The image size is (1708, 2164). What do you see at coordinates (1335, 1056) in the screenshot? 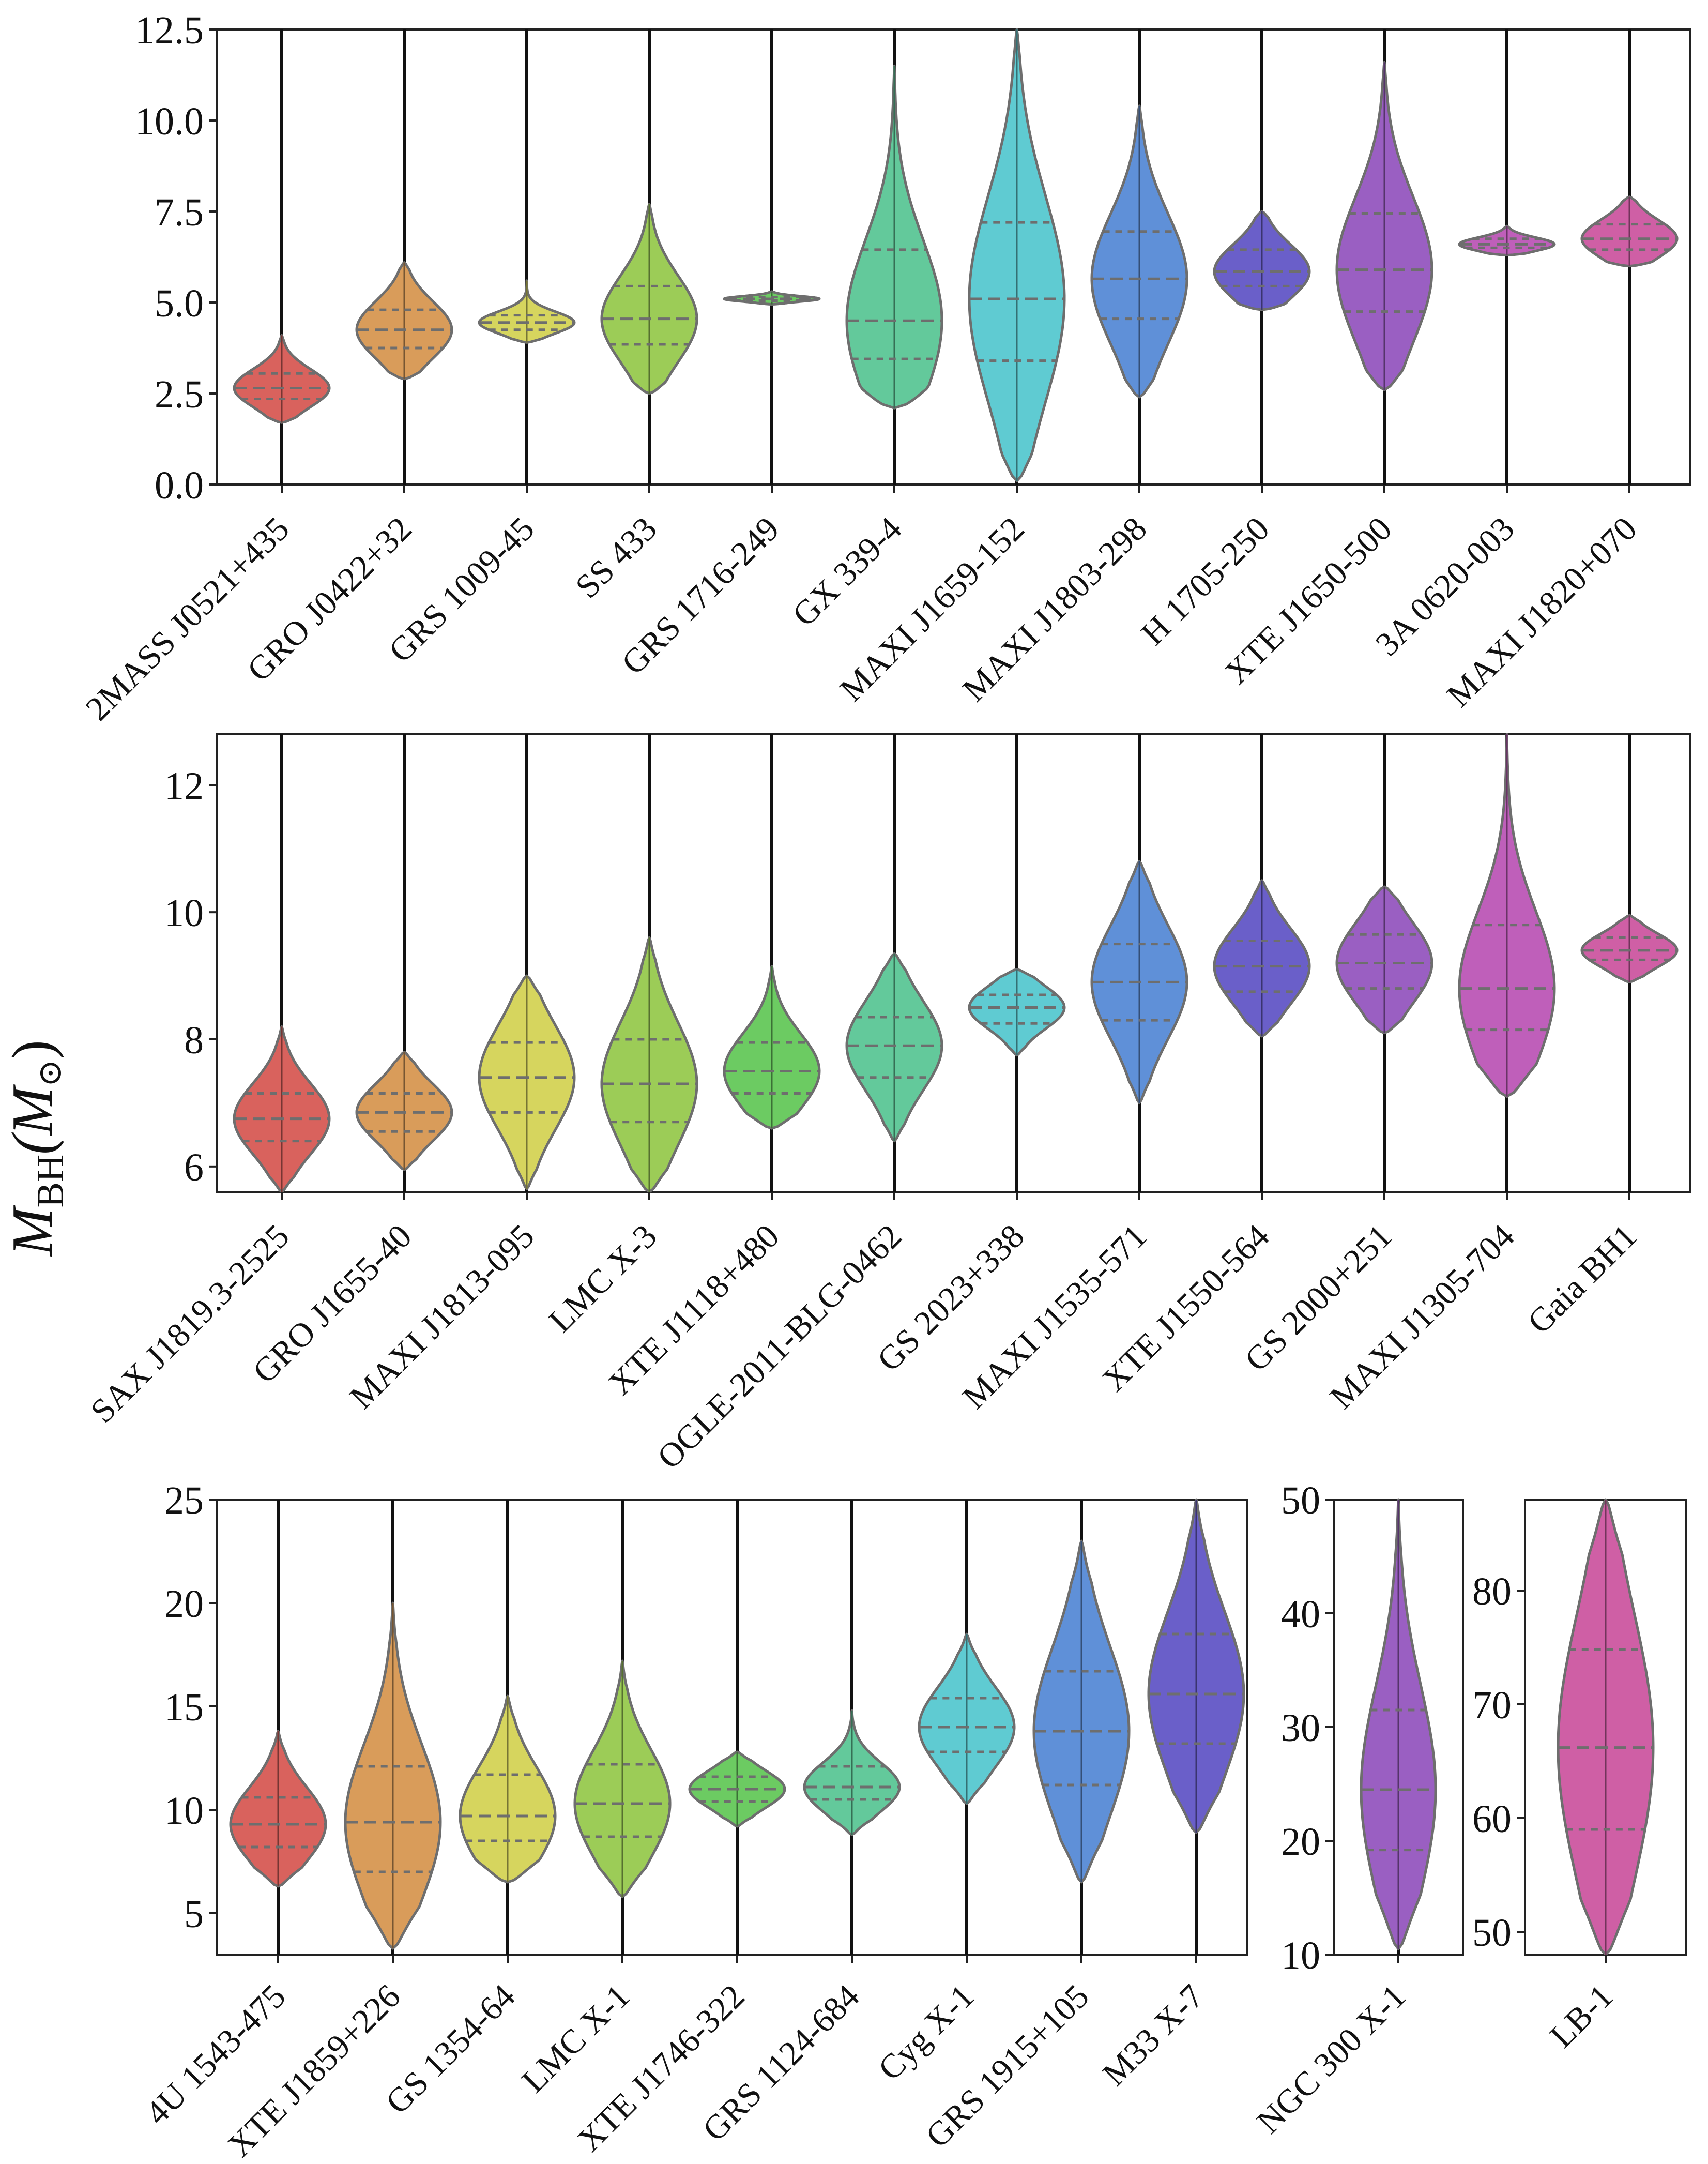
I see `violin-group: GS 2000+251` at bounding box center [1335, 1056].